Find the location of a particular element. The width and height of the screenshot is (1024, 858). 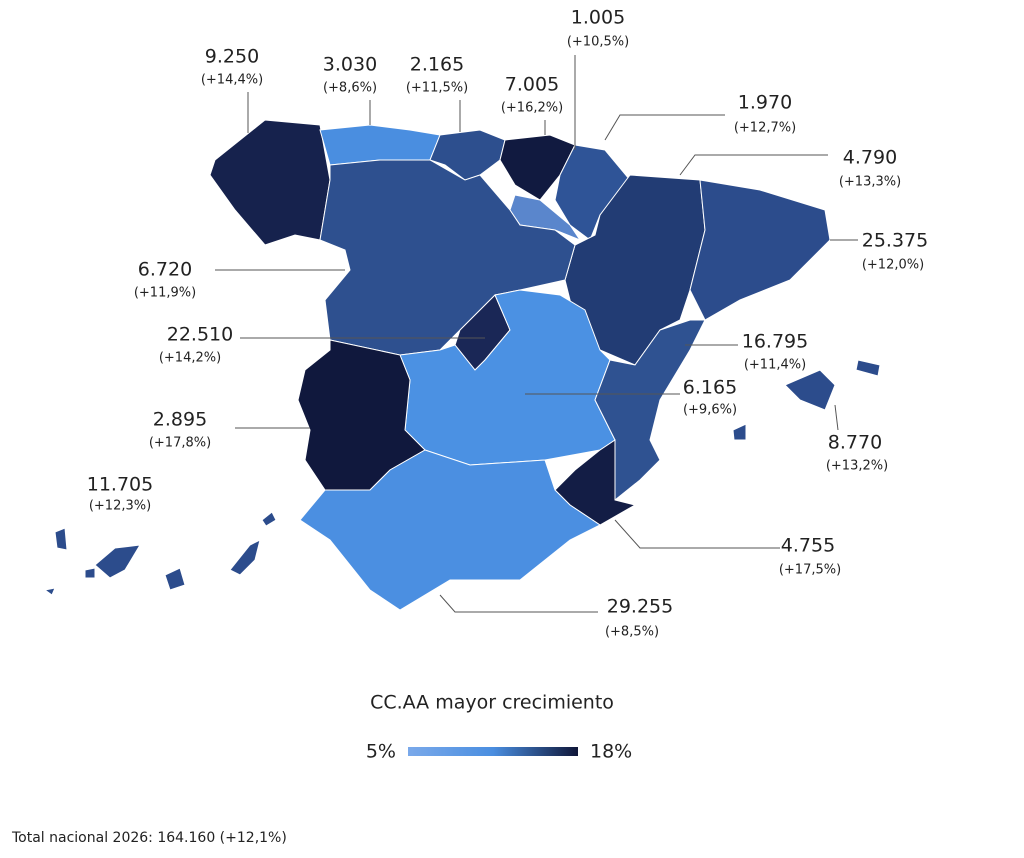

region-change: (+9,6%) is located at coordinates (710, 410).